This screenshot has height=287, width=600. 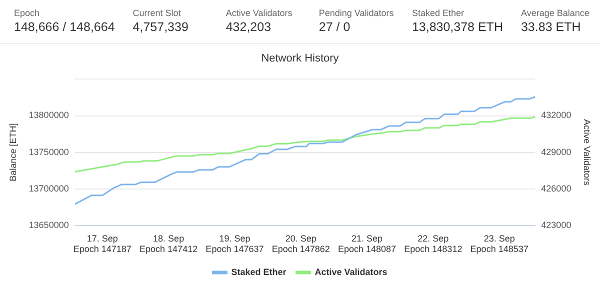 I want to click on x-tick-label: 20. Sep Epoch 147862, so click(x=301, y=243).